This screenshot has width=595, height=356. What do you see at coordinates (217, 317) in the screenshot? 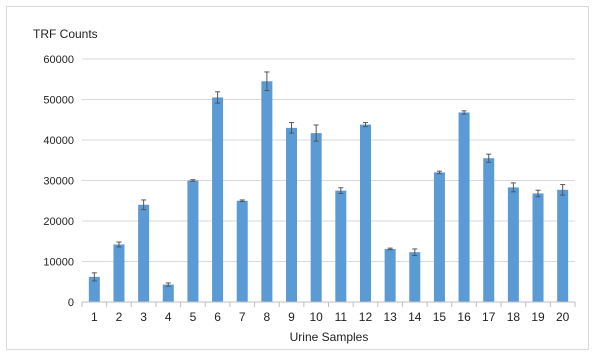
I see `x-tick-label: 6` at bounding box center [217, 317].